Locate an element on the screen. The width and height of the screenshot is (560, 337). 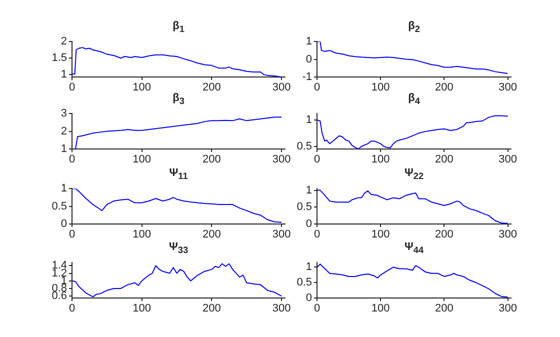
chart-title: Ψ$_{11}$ is located at coordinates (178, 174).